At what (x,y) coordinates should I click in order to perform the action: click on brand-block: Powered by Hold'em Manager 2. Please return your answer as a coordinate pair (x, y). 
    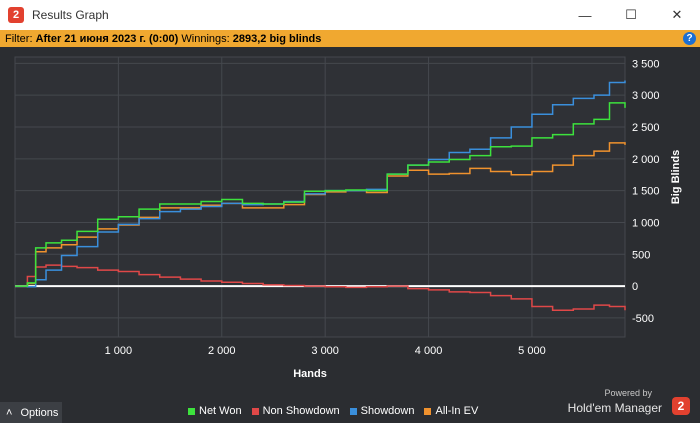
    Looking at the image, I should click on (629, 404).